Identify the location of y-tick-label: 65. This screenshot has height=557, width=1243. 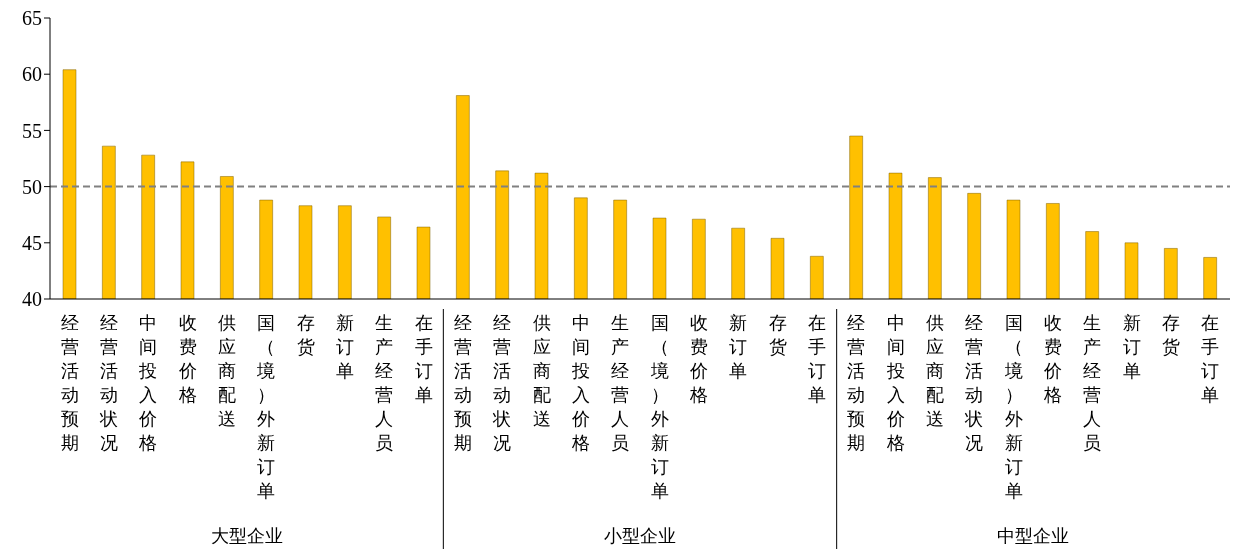
(32, 18).